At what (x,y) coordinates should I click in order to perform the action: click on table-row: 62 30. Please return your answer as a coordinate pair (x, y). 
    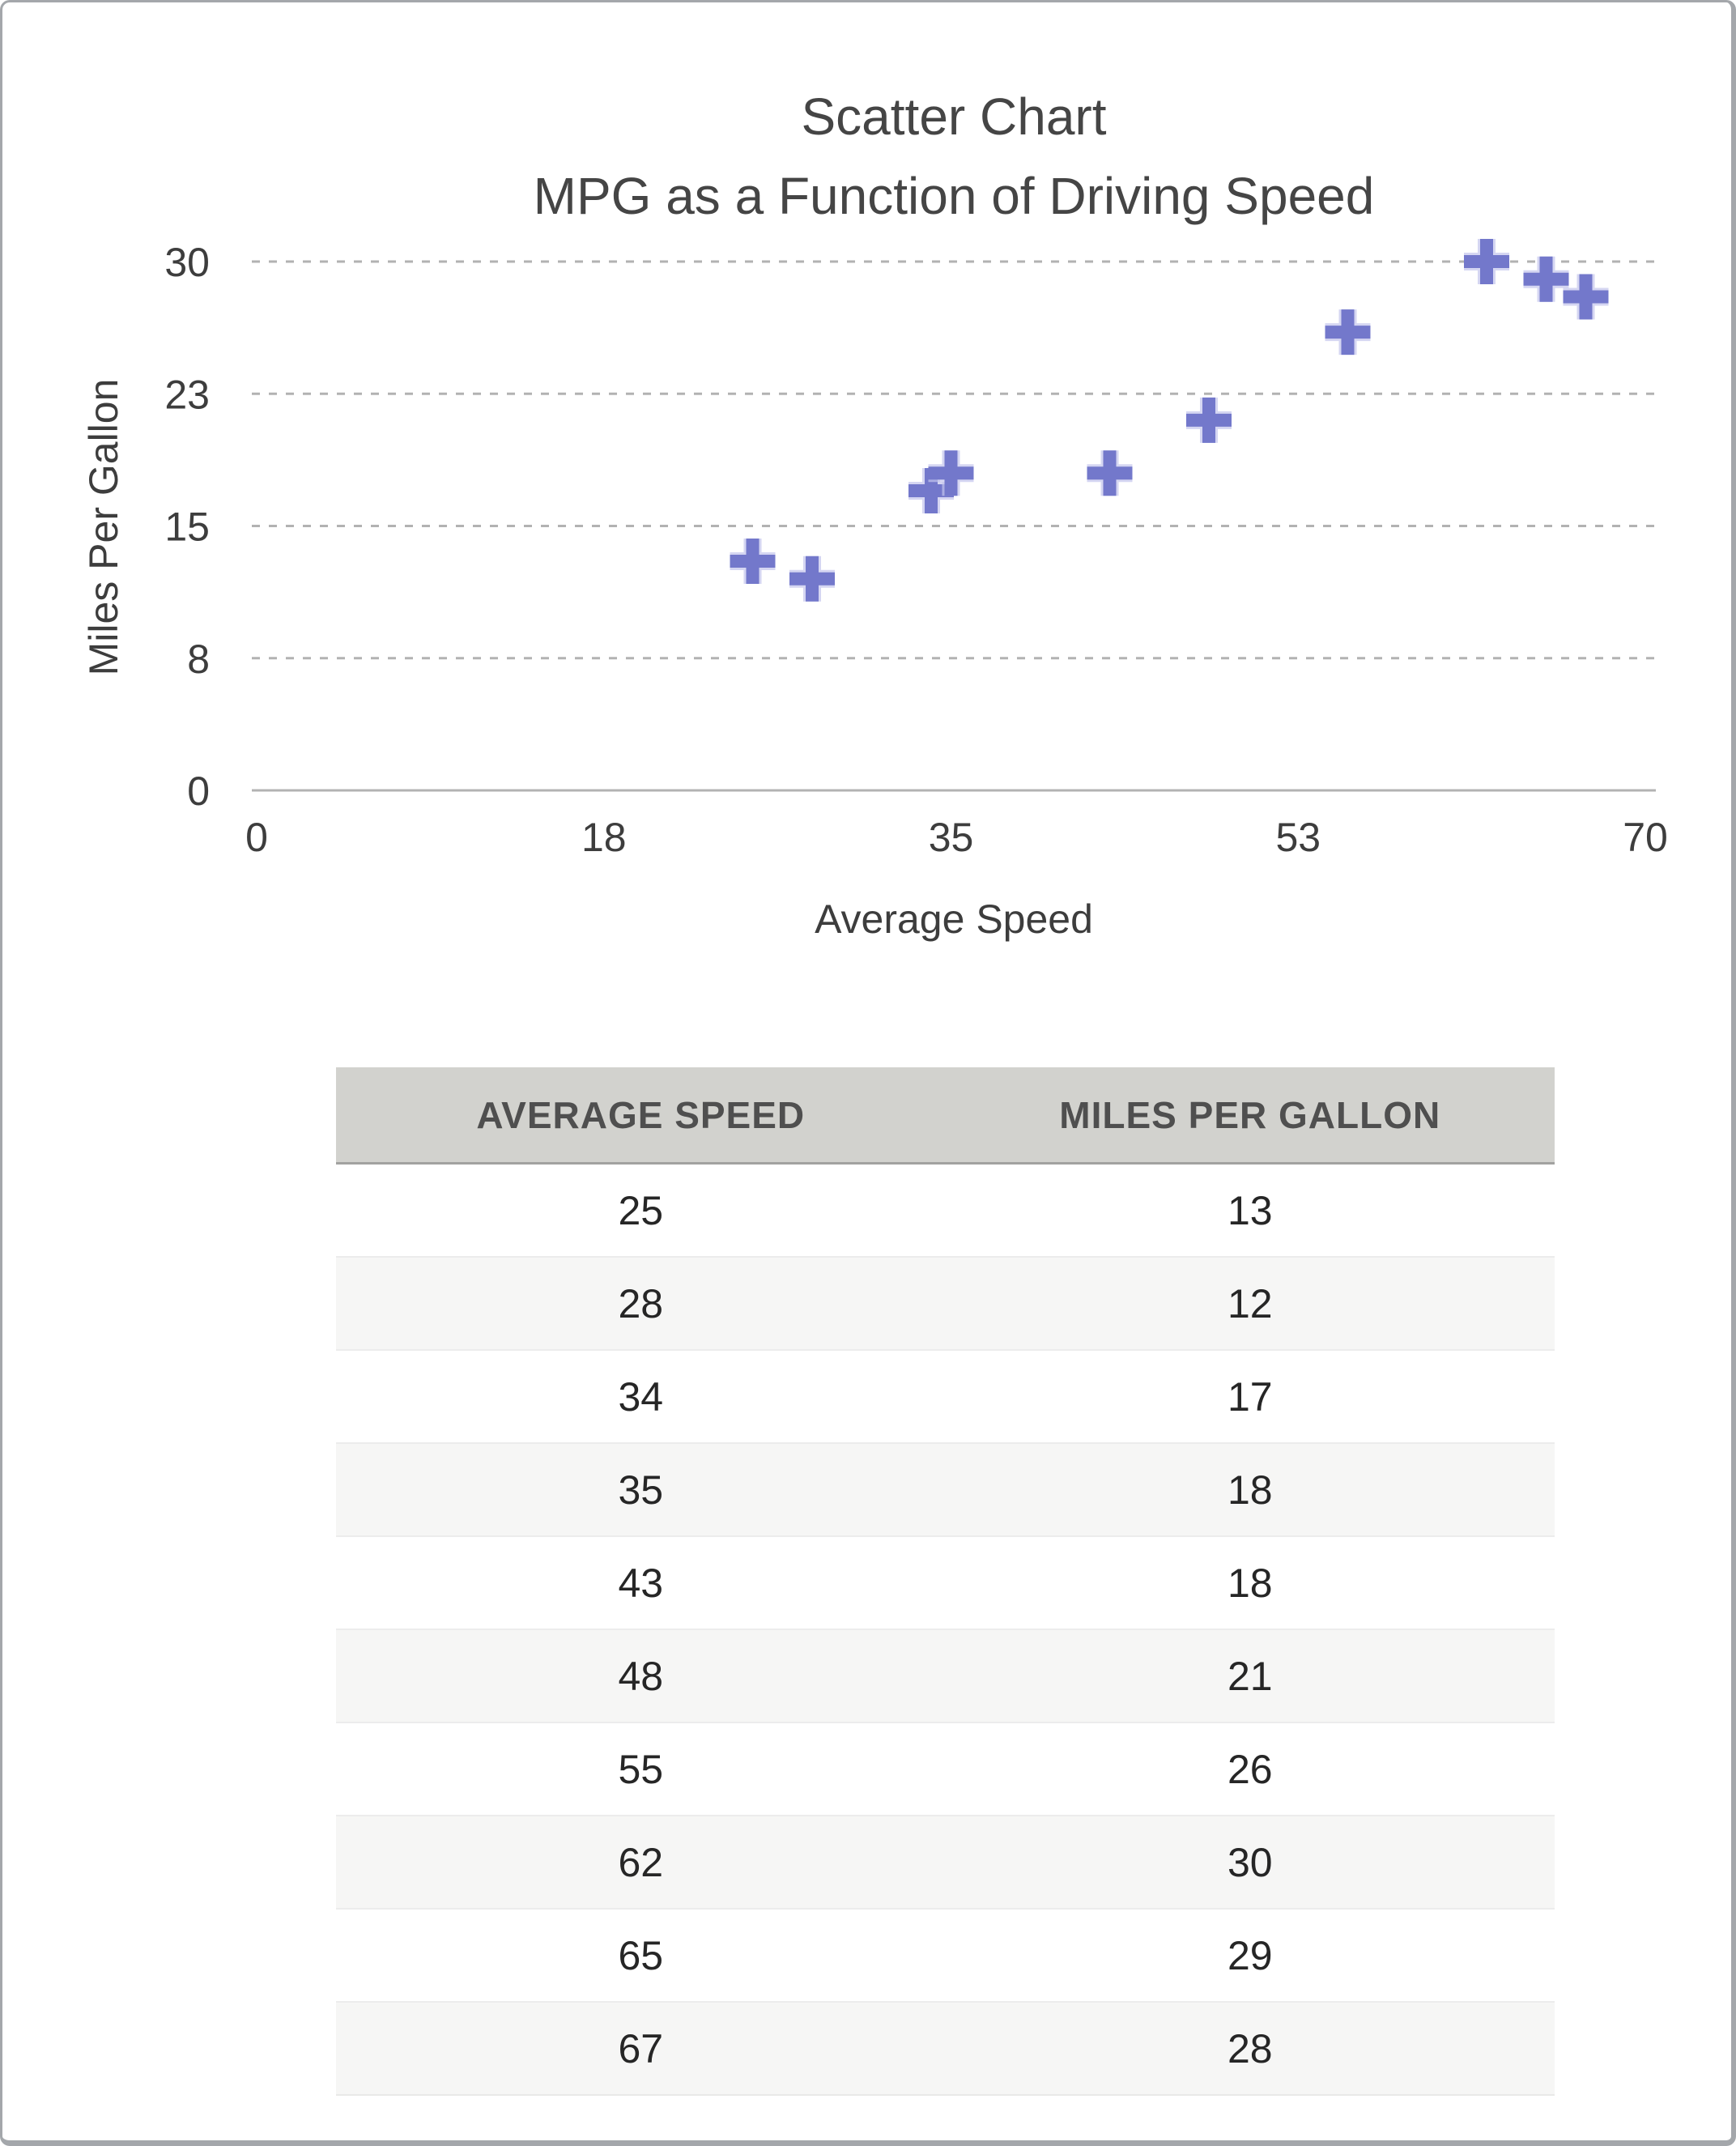
    Looking at the image, I should click on (945, 1862).